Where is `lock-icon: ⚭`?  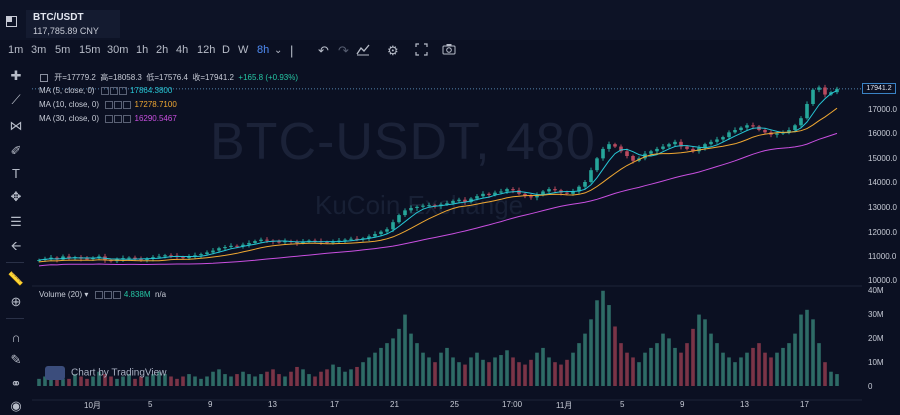
lock-icon: ⚭ is located at coordinates (16, 383).